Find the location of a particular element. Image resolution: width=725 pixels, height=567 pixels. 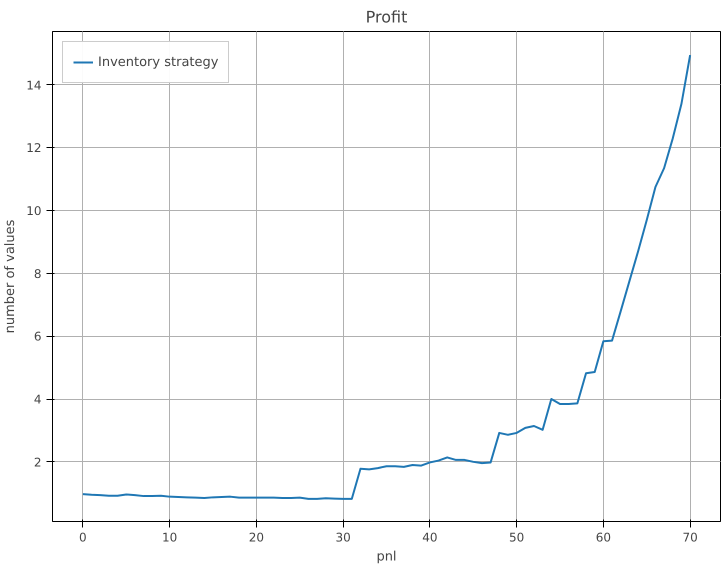

y-tick-label: 12 is located at coordinates (34, 148).